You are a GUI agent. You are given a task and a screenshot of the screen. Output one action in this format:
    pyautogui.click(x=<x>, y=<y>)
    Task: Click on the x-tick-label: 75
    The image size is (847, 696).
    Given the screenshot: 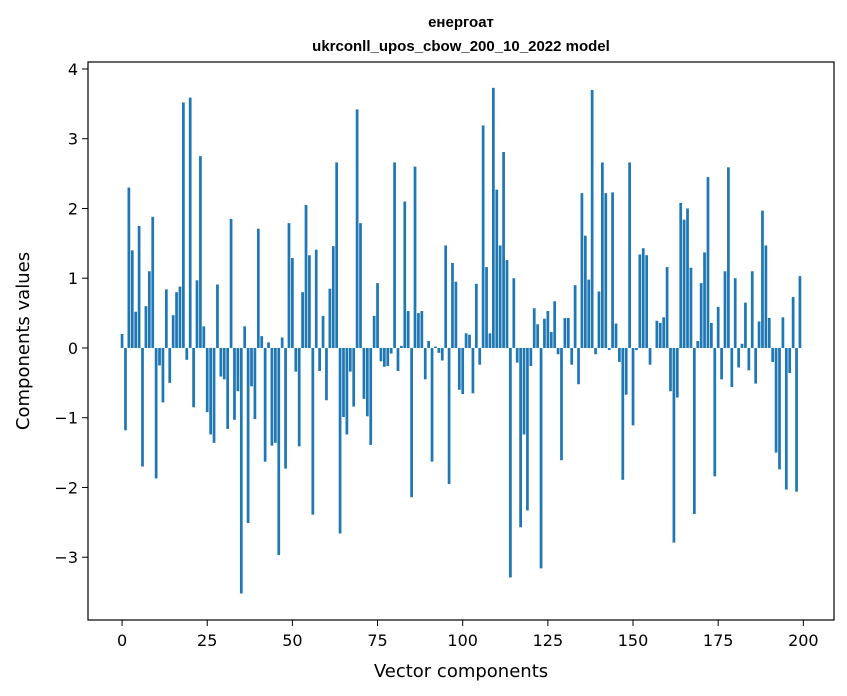 What is the action you would take?
    pyautogui.click(x=377, y=640)
    